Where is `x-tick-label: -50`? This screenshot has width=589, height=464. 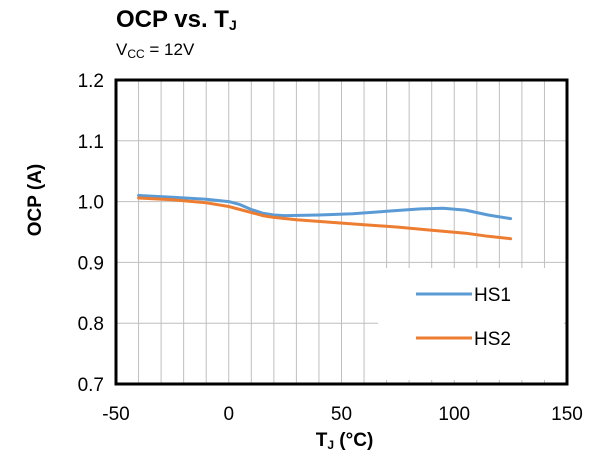 x-tick-label: -50 is located at coordinates (115, 414).